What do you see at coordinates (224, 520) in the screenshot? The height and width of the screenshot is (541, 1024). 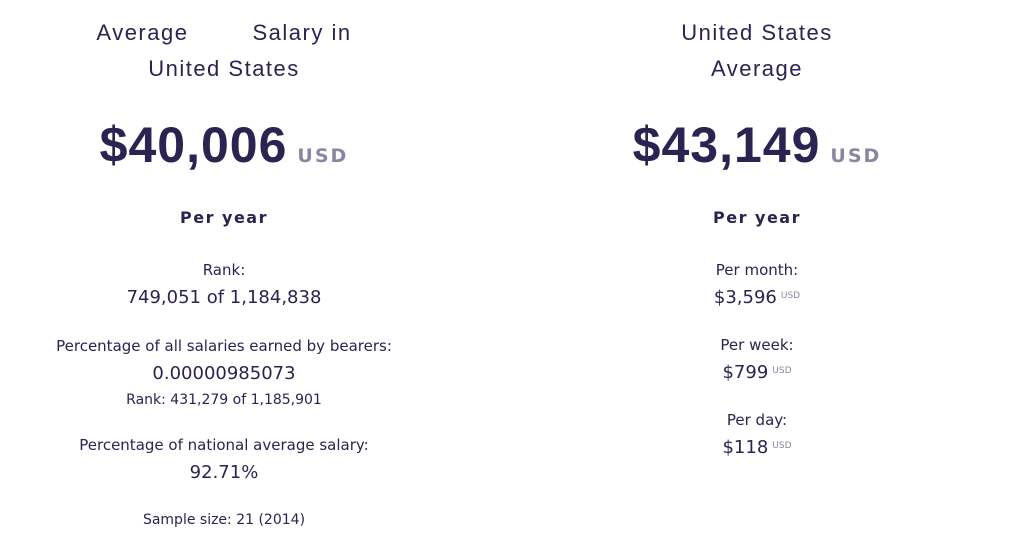 I see `sample-size: Sample size: 21 (2014)` at bounding box center [224, 520].